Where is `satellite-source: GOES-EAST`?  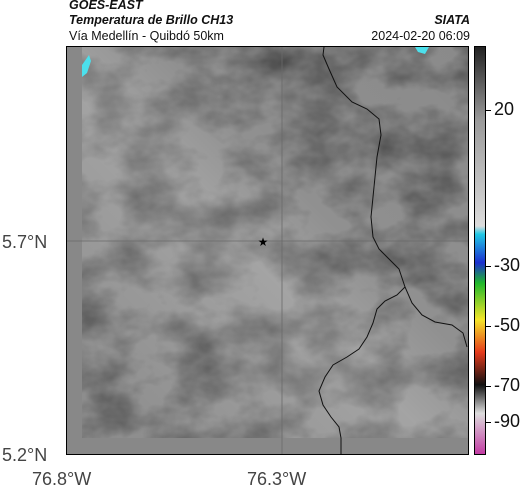
satellite-source: GOES-EAST is located at coordinates (106, 6).